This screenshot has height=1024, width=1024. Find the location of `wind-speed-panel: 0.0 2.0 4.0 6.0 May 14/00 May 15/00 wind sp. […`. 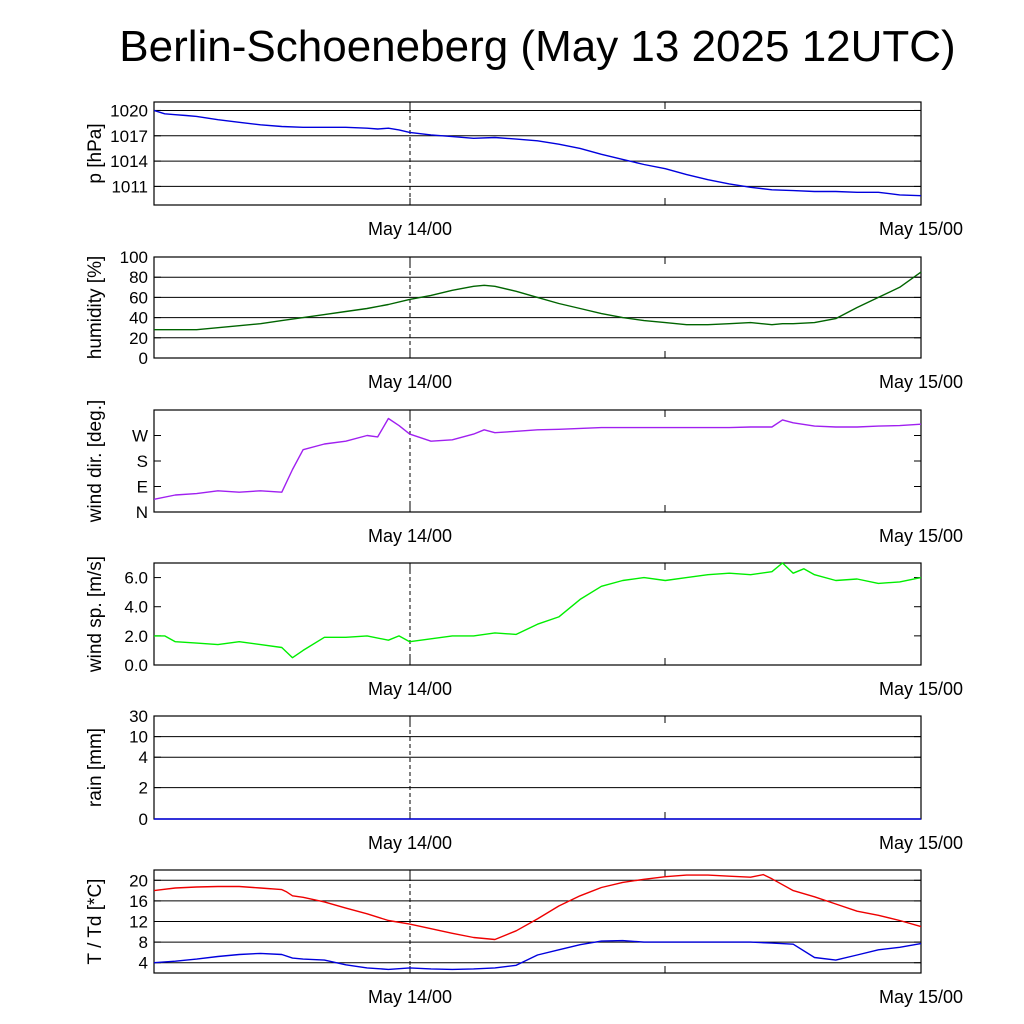

wind-speed-panel: 0.0 2.0 4.0 6.0 May 14/00 May 15/00 wind sp. [… is located at coordinates (524, 627).